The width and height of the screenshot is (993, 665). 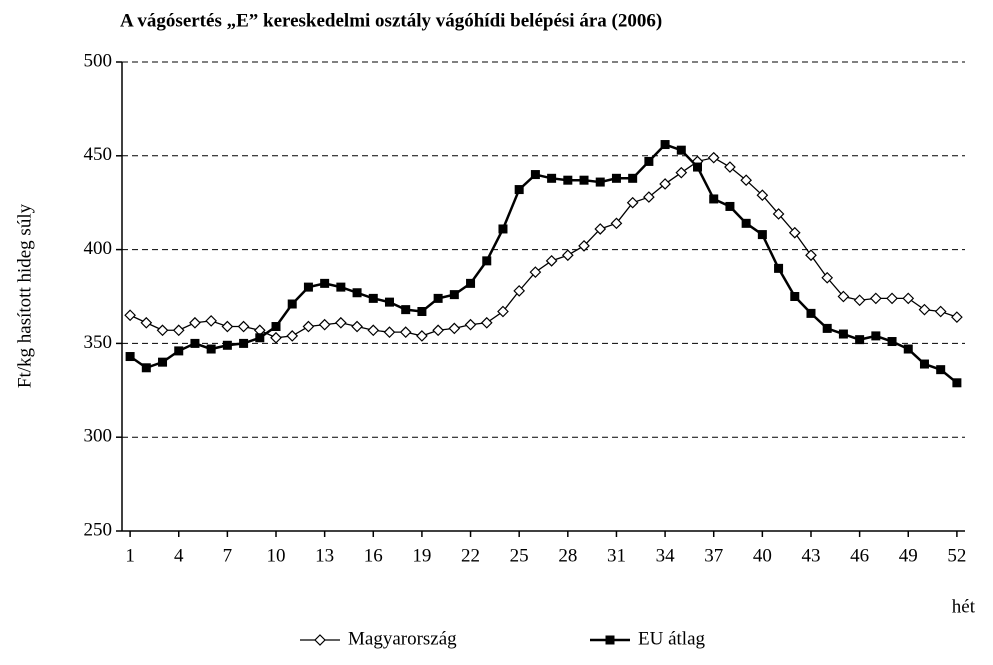 What do you see at coordinates (964, 606) in the screenshot?
I see `x-axis-label: hét` at bounding box center [964, 606].